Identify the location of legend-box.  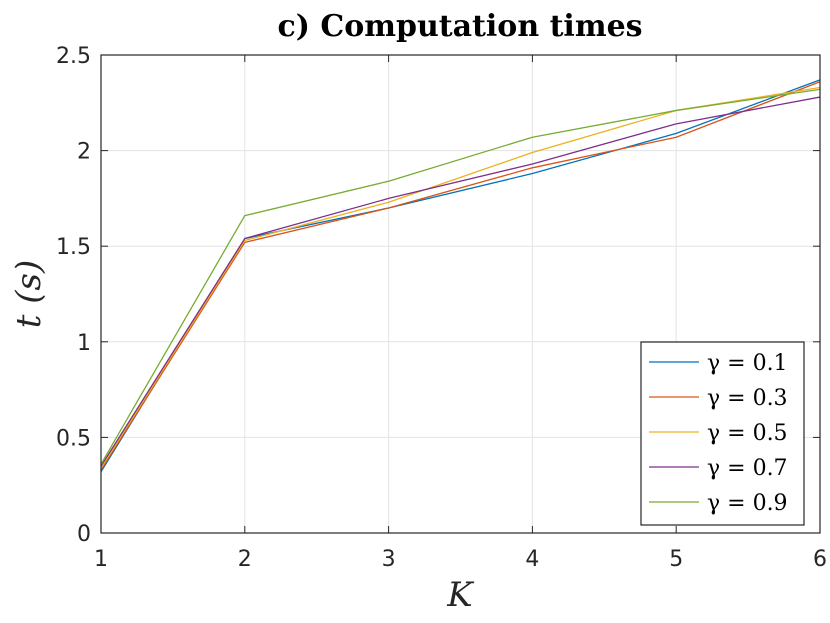
(722, 433).